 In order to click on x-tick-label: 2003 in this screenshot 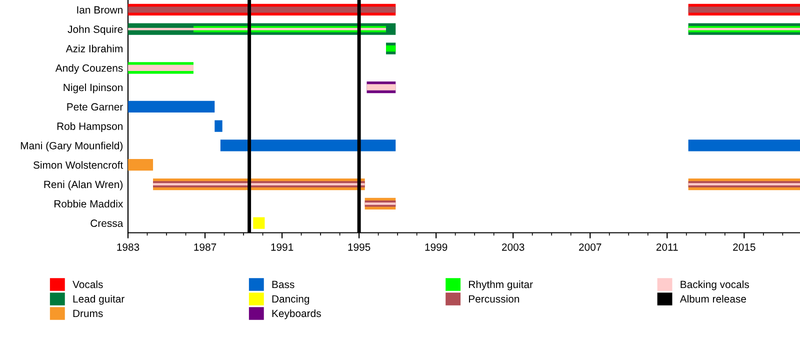, I will do `click(513, 247)`.